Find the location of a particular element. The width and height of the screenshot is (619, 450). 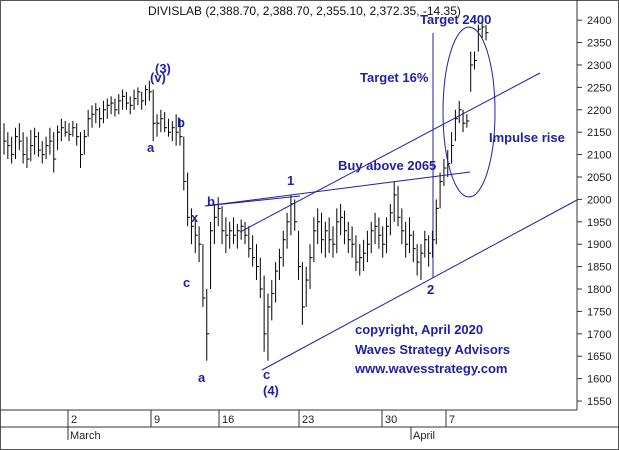

wave-label-1: 1 is located at coordinates (290, 180).